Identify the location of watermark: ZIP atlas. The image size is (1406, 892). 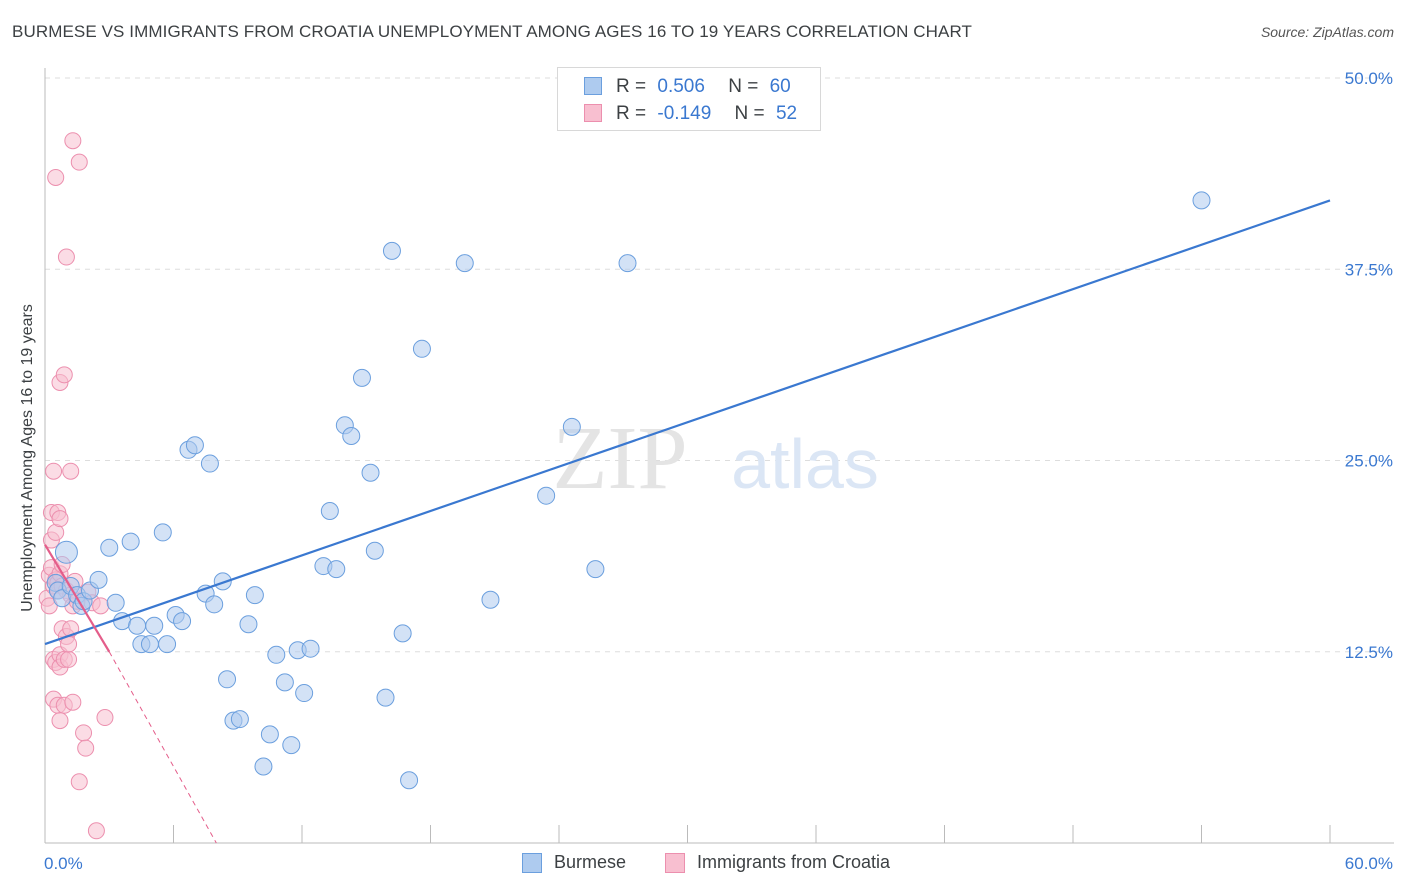
(716, 458).